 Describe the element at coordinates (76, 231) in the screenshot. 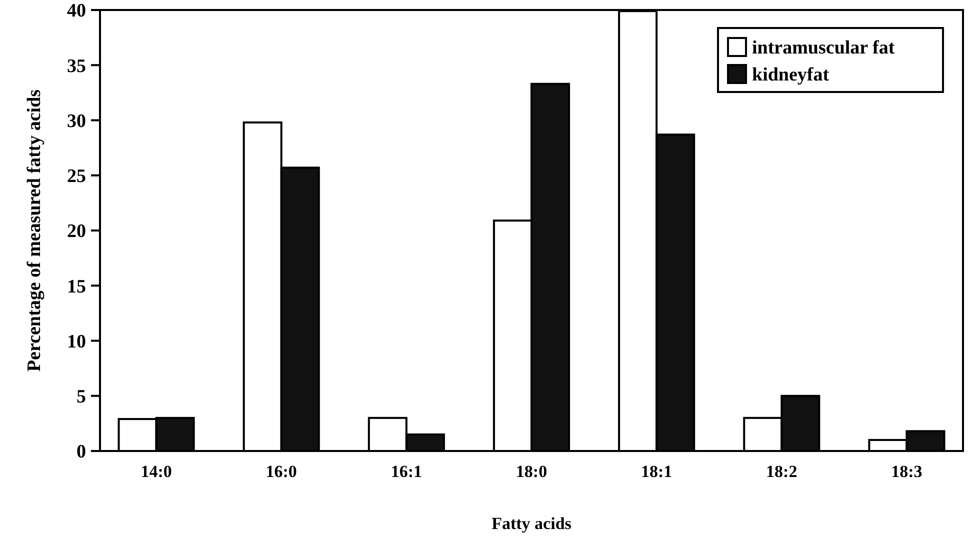

I see `y-tick-label: 20` at that location.